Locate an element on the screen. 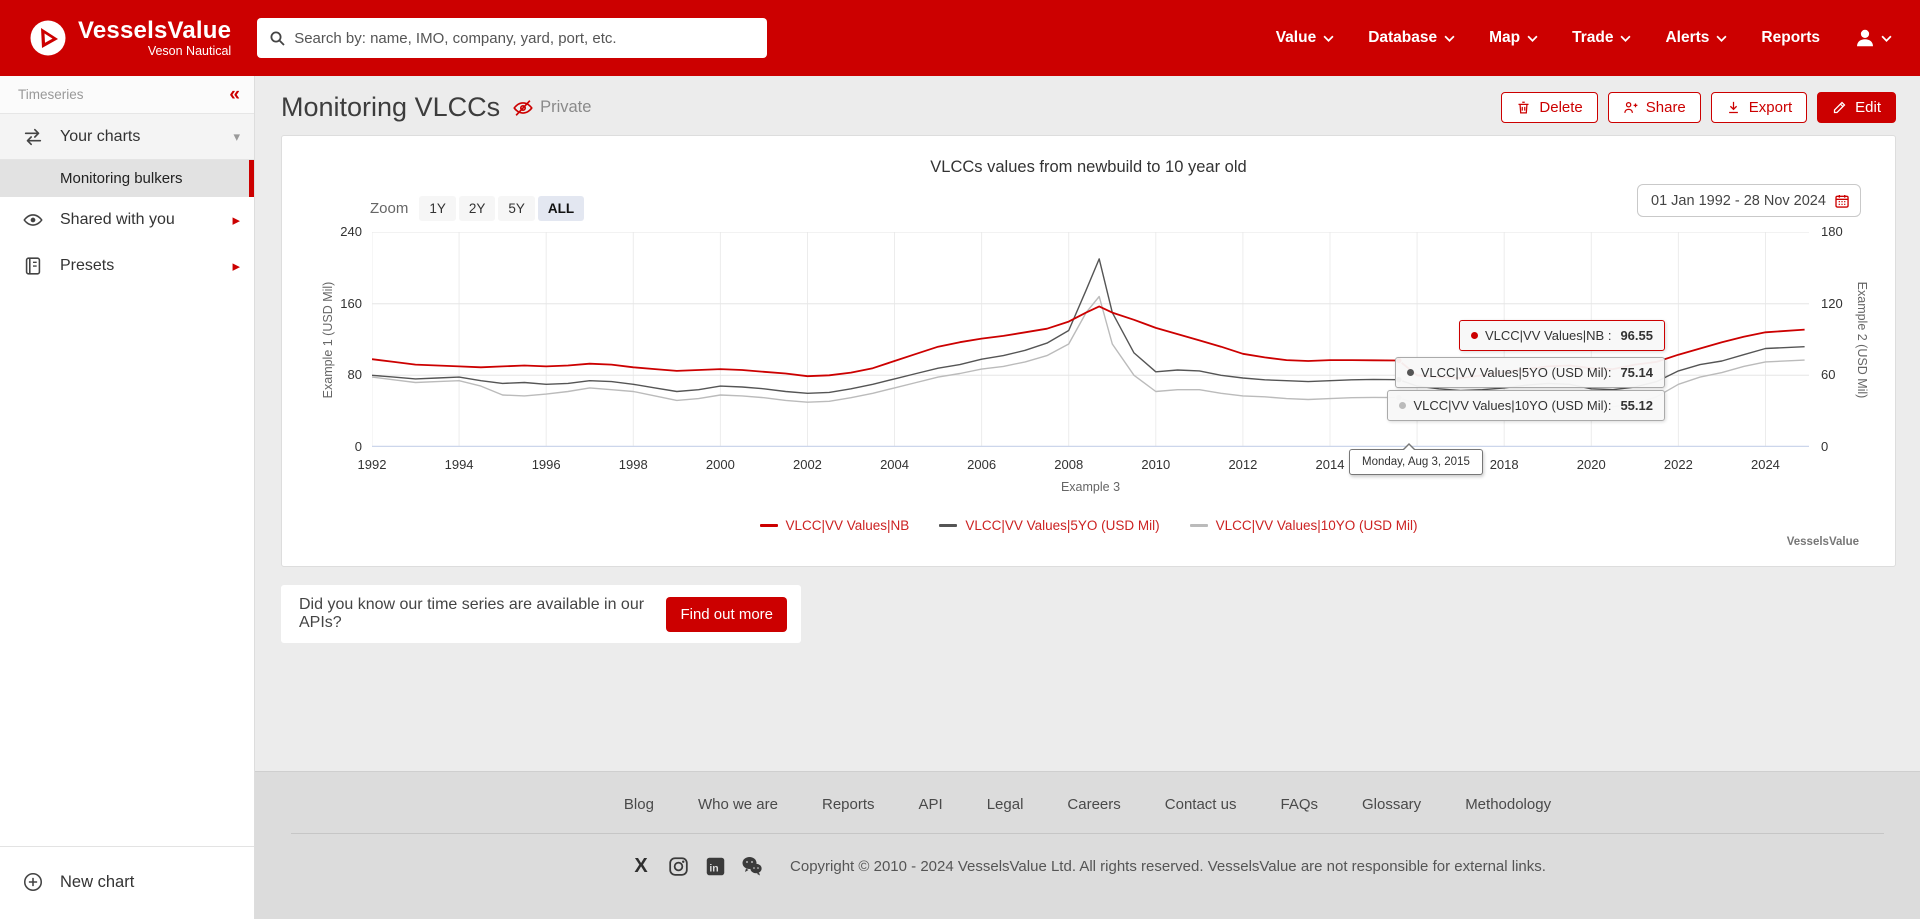 This screenshot has width=1920, height=919. zoom-1y-button: 1Y is located at coordinates (437, 208).